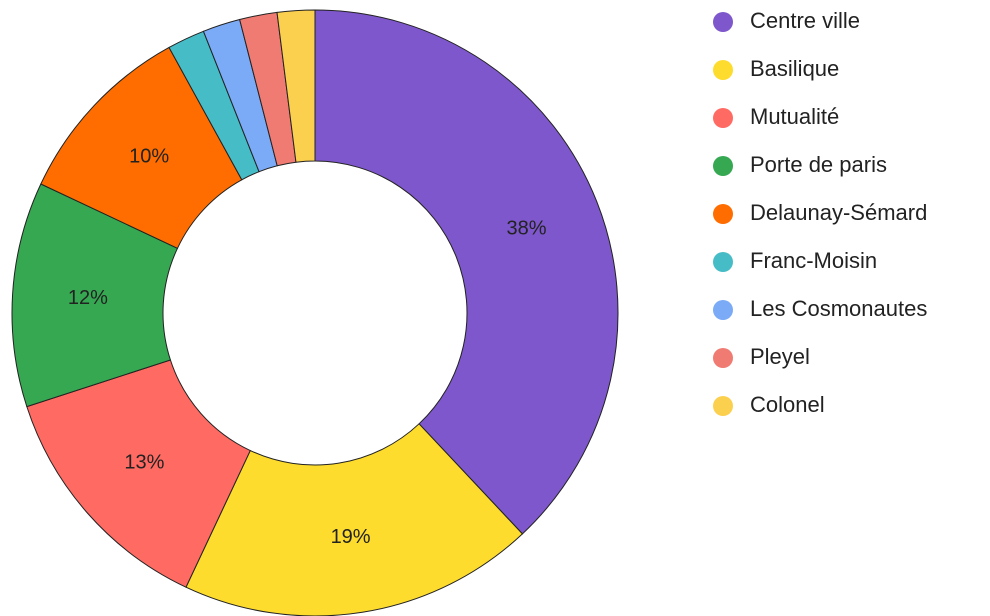  Describe the element at coordinates (838, 308) in the screenshot. I see `legend-label: Les Cosmonautes` at that location.